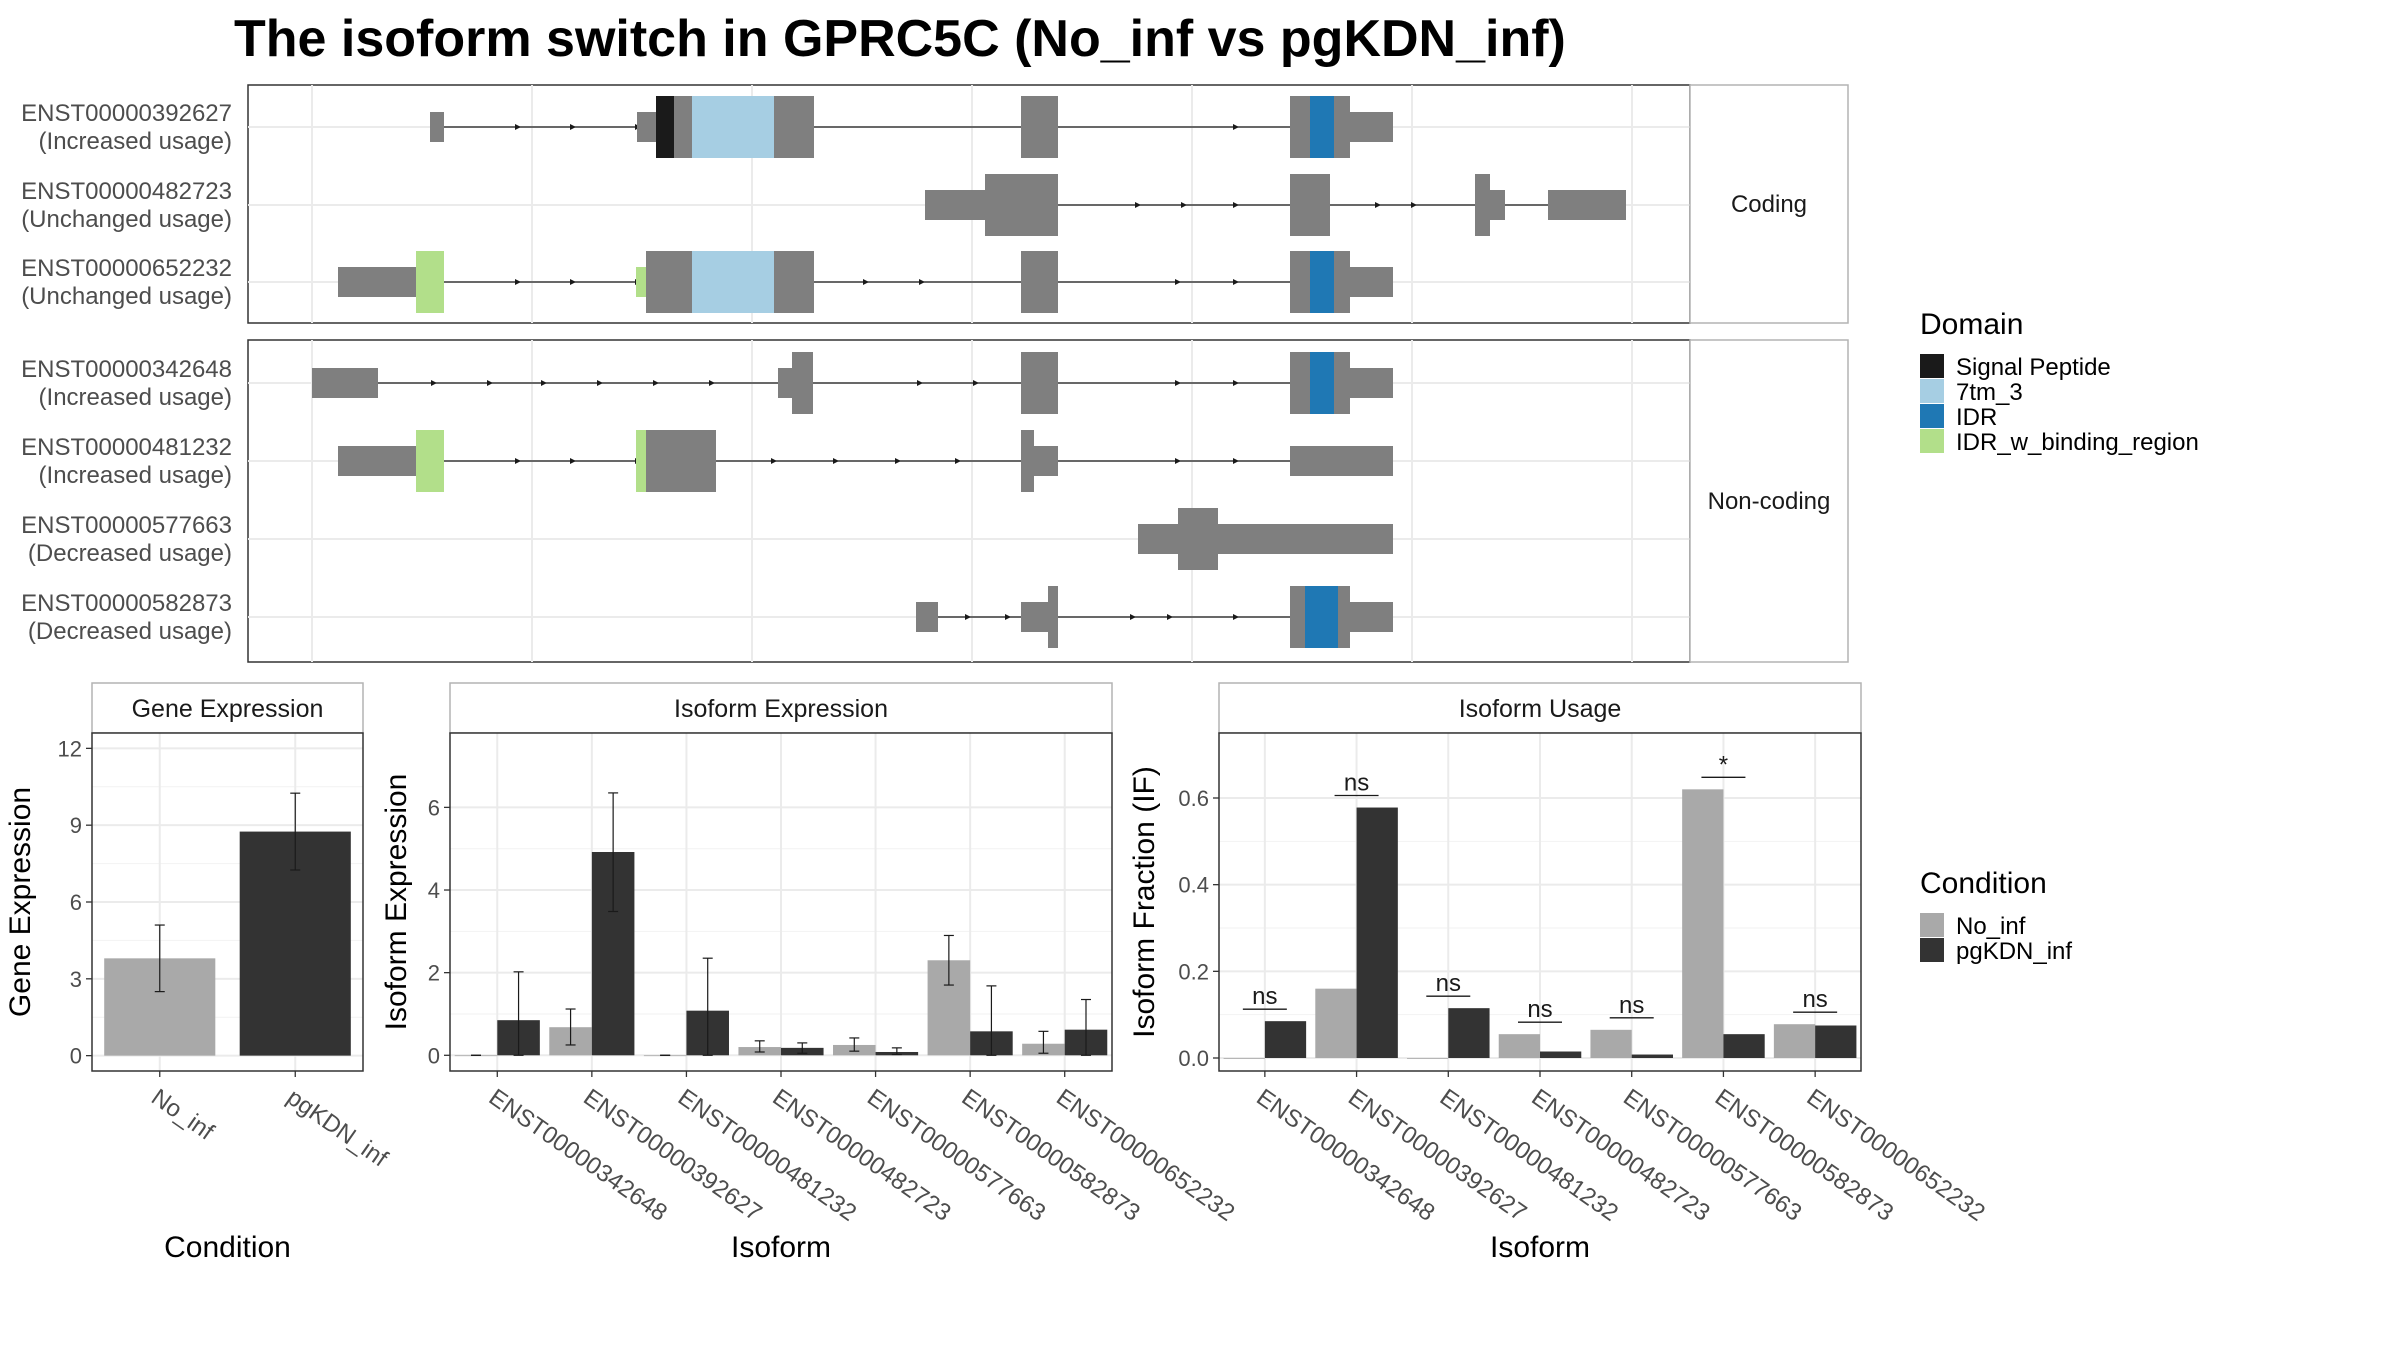  What do you see at coordinates (396, 902) in the screenshot?
I see `y-axis-title: Isoform Expression` at bounding box center [396, 902].